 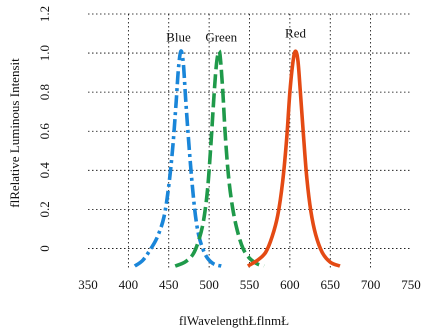 What do you see at coordinates (44, 248) in the screenshot?
I see `y-tick-label: 0` at bounding box center [44, 248].